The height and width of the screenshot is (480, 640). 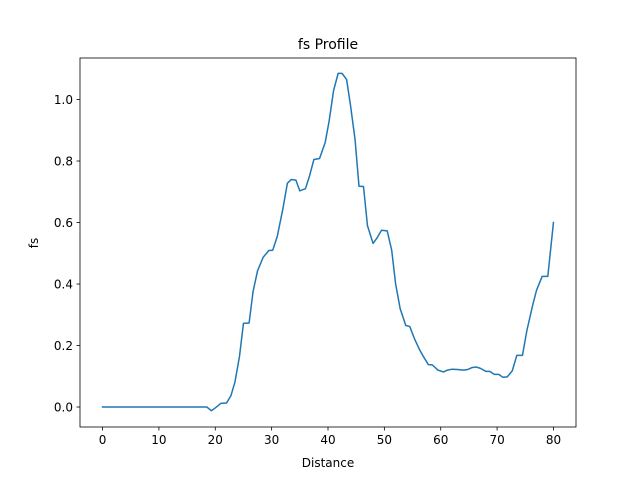 I want to click on x-tick-label: 40, so click(x=327, y=440).